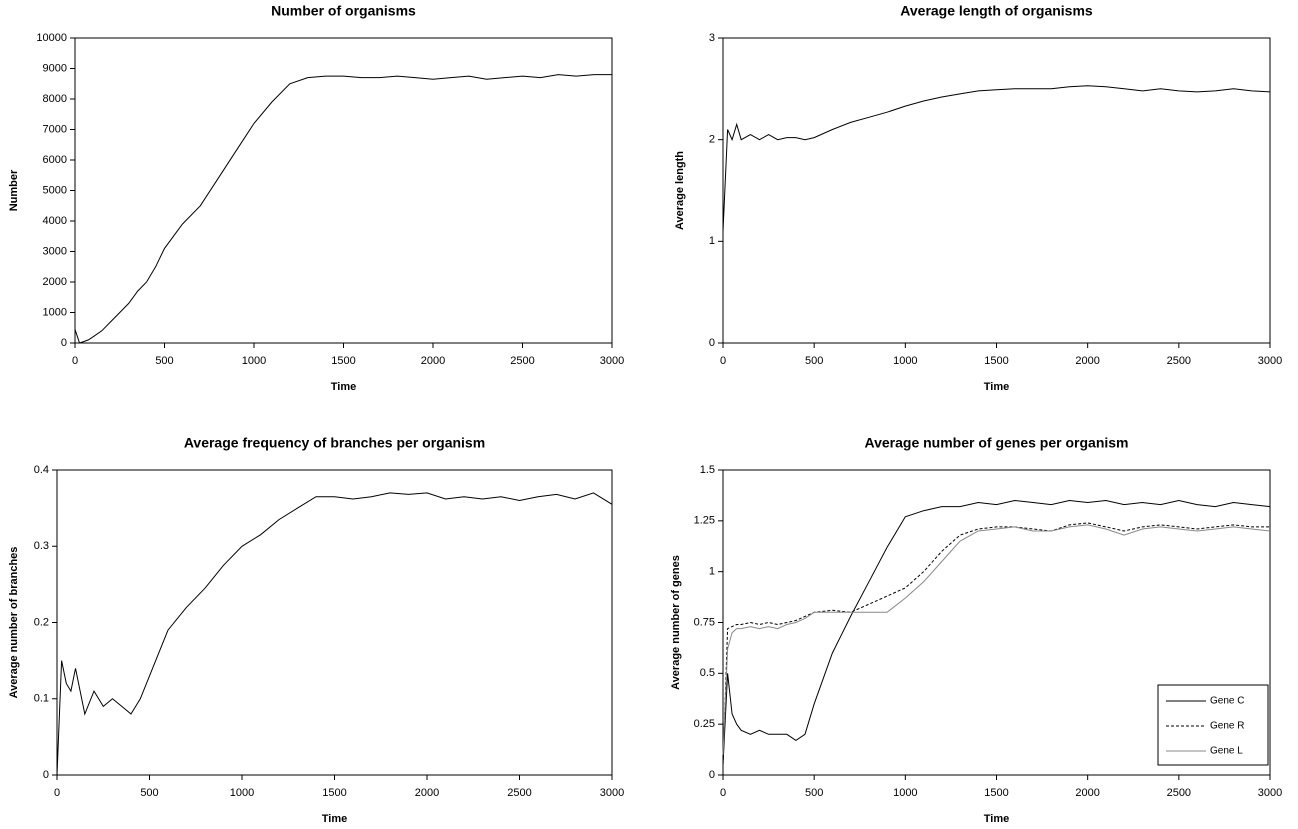 The width and height of the screenshot is (1298, 829). Describe the element at coordinates (680, 190) in the screenshot. I see `y-axis-label: Average length` at that location.